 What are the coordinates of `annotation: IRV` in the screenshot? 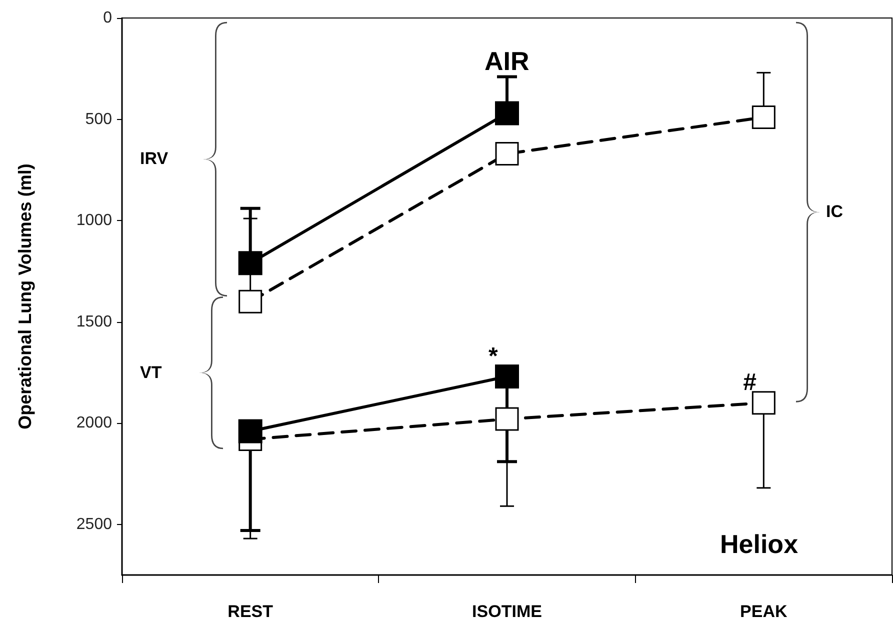 It's located at (154, 159).